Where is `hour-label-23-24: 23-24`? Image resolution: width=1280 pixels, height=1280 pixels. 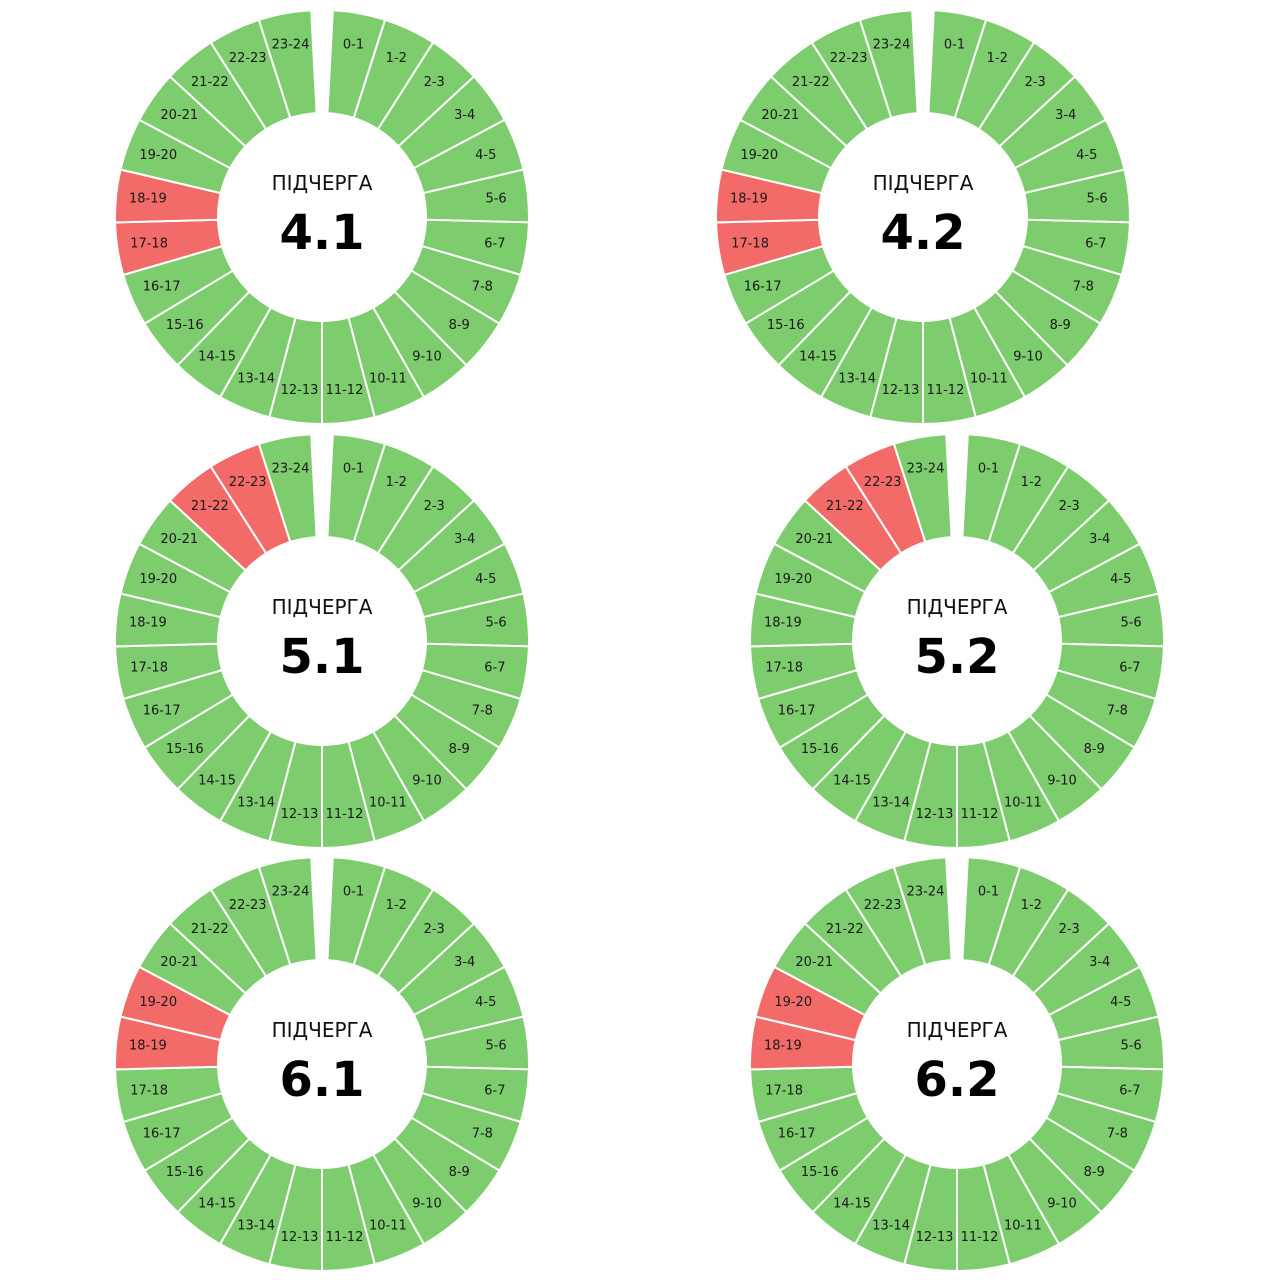
hour-label-23-24: 23-24 is located at coordinates (926, 891).